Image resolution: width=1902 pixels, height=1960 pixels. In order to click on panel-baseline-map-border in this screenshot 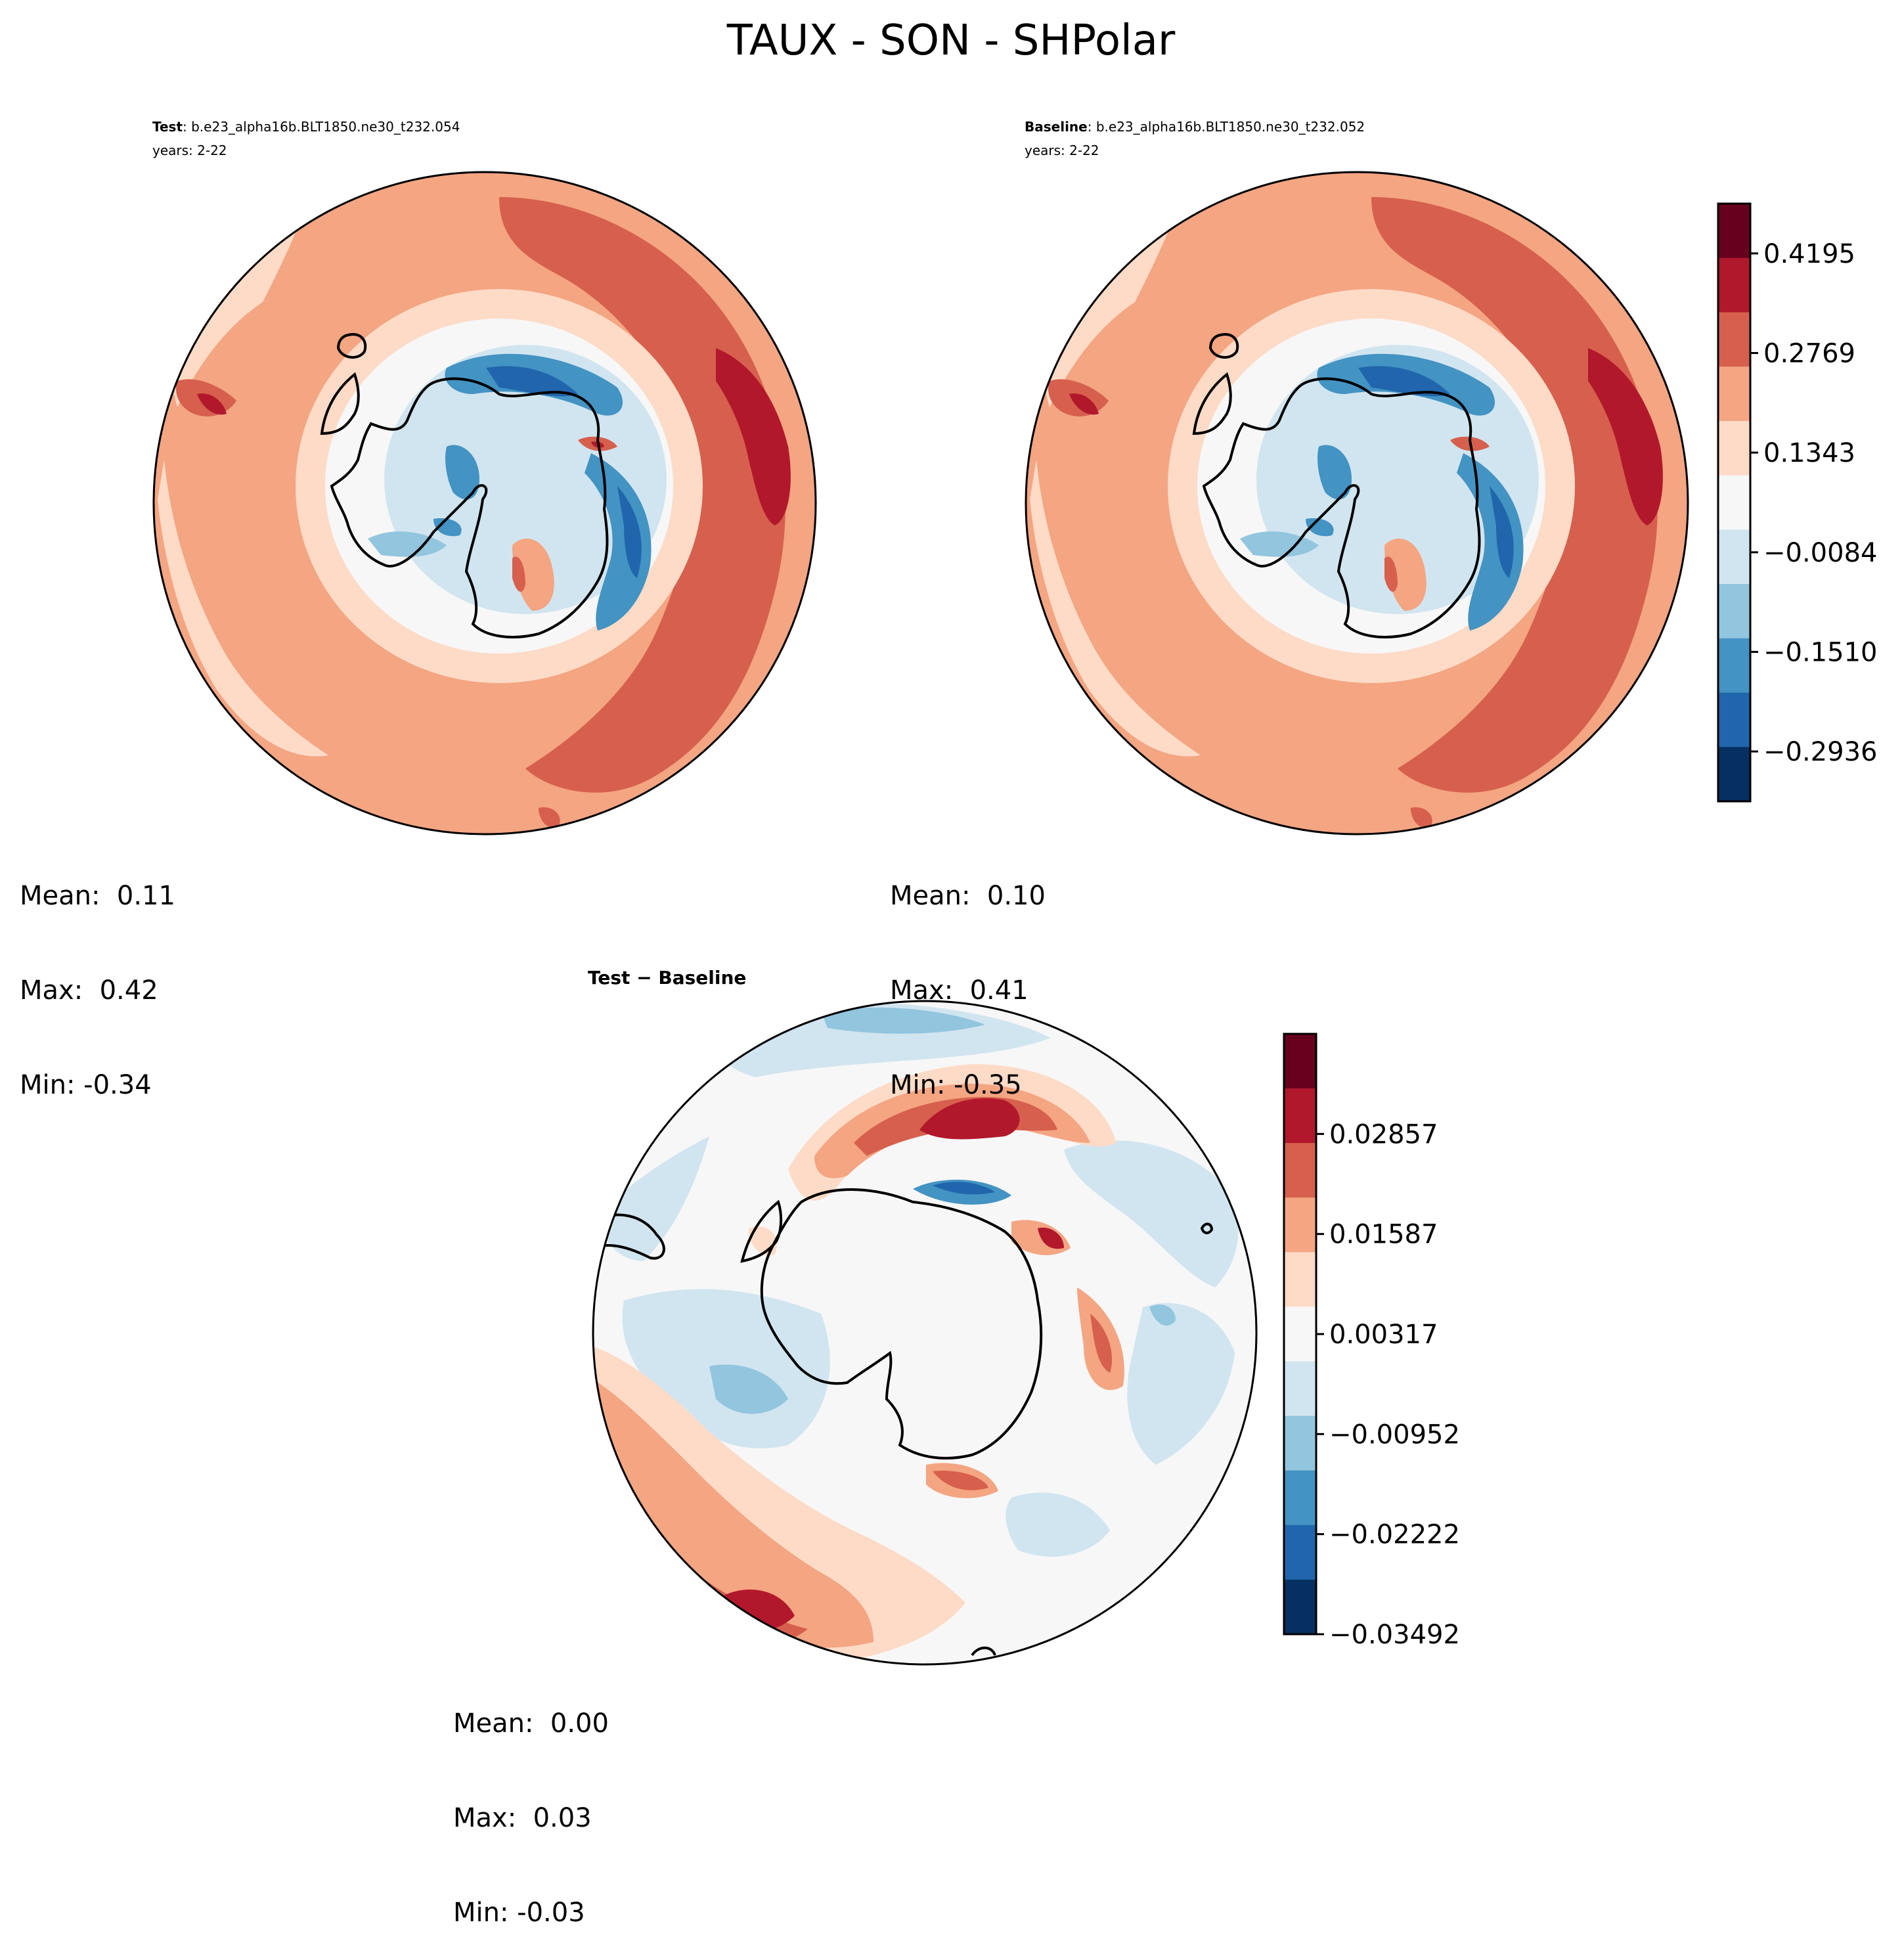, I will do `click(1357, 503)`.